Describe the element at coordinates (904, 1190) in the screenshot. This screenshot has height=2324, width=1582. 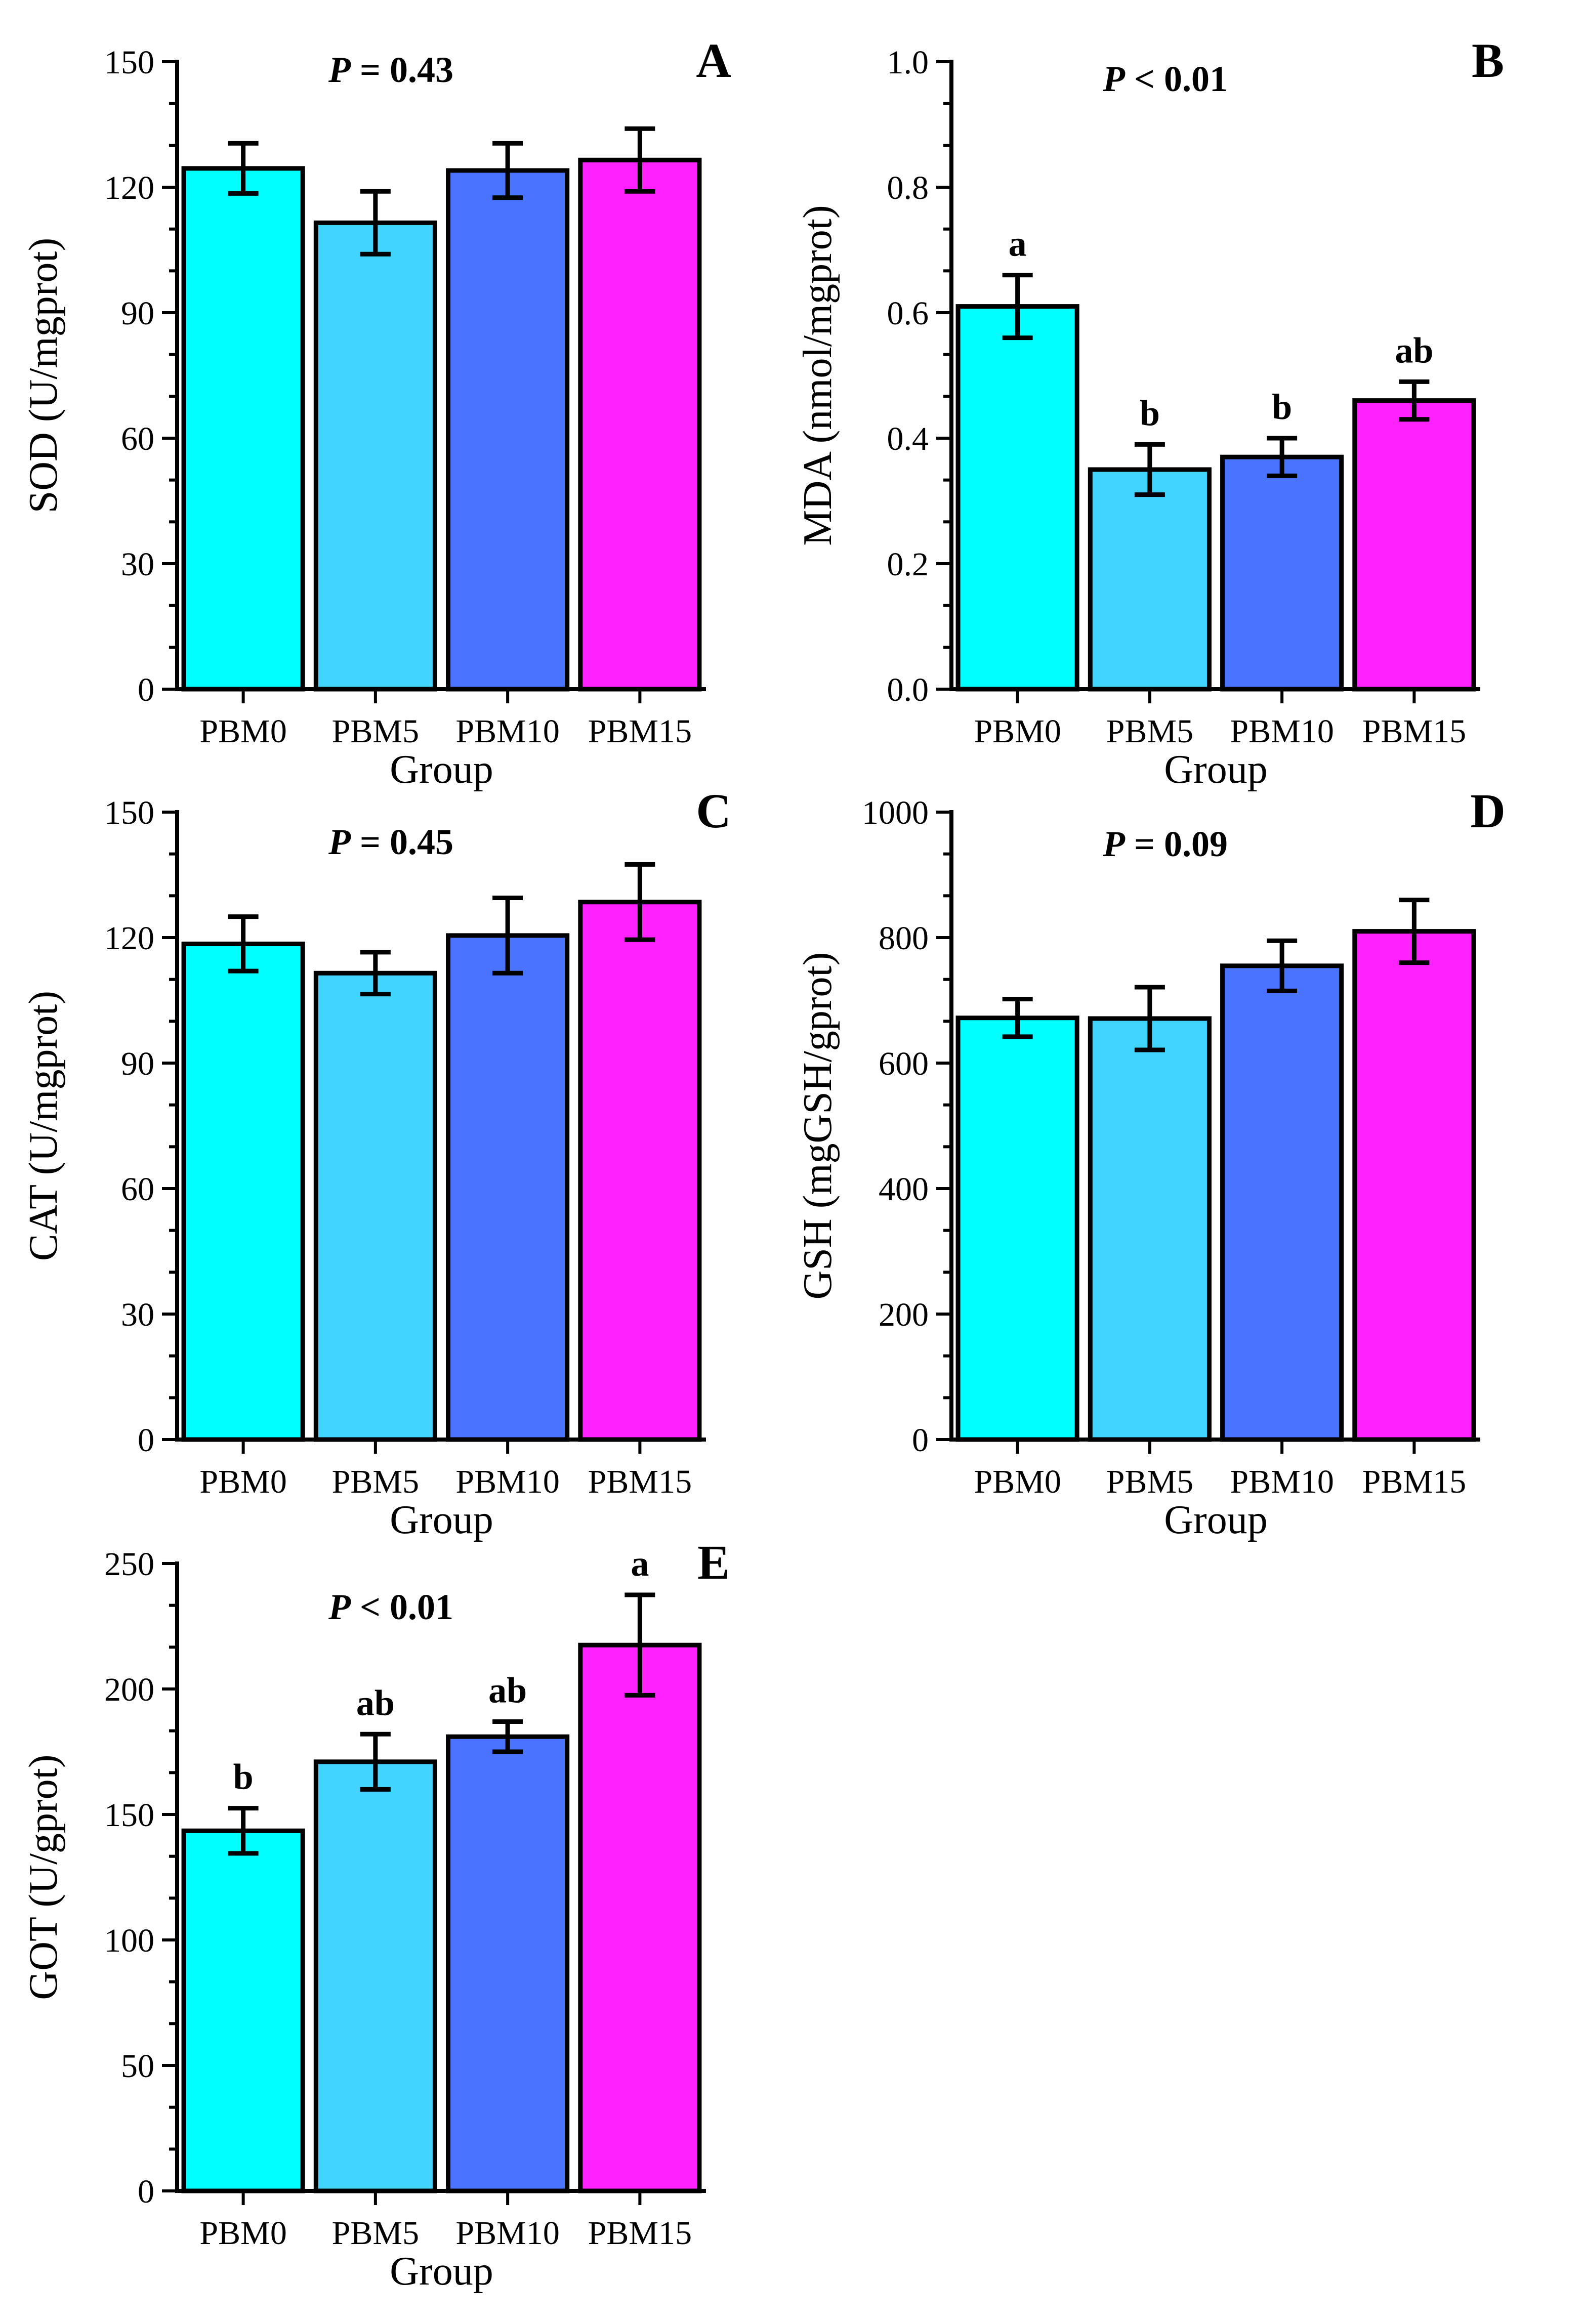
I see `y-tick-label: 400` at that location.